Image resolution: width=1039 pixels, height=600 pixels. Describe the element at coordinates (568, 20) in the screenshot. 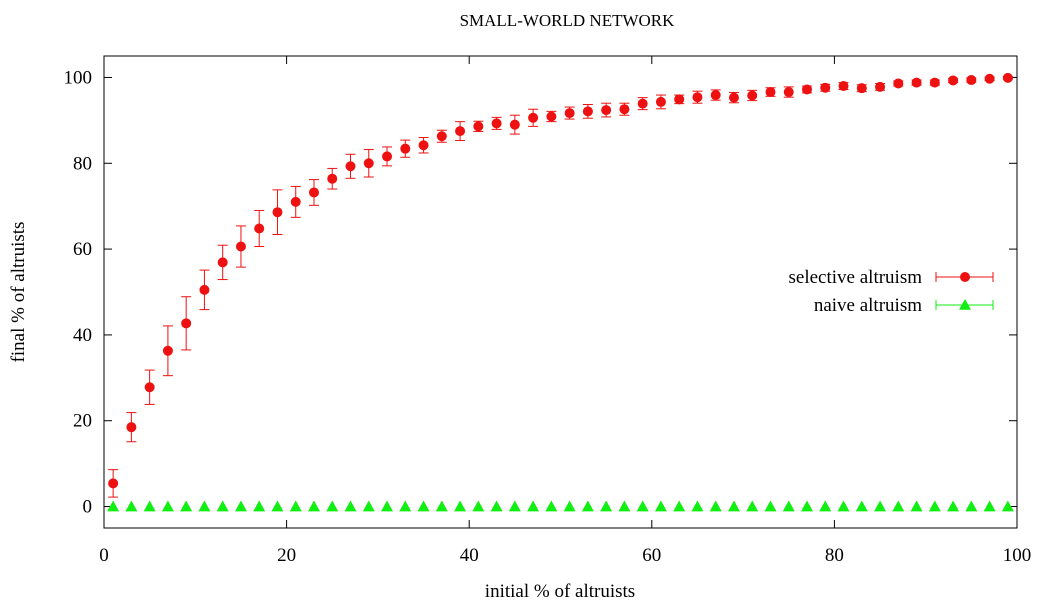

I see `chart-title: SMALL-WORLD NETWORK` at that location.